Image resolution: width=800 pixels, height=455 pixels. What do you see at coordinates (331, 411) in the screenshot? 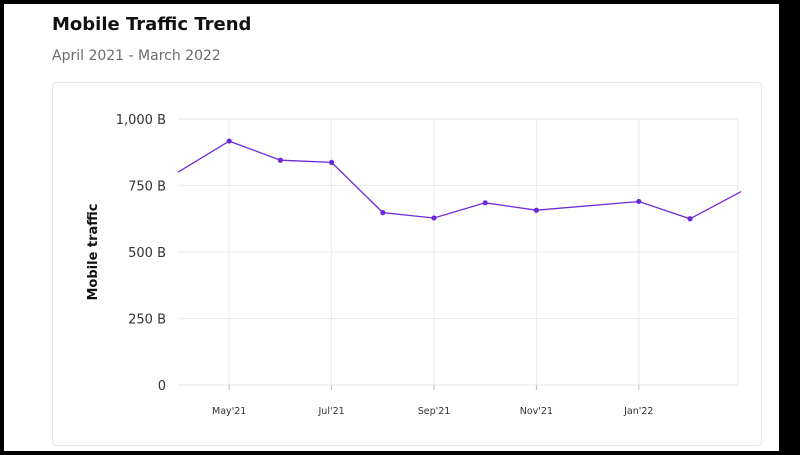
I see `x-tick-label: Jul'21` at bounding box center [331, 411].